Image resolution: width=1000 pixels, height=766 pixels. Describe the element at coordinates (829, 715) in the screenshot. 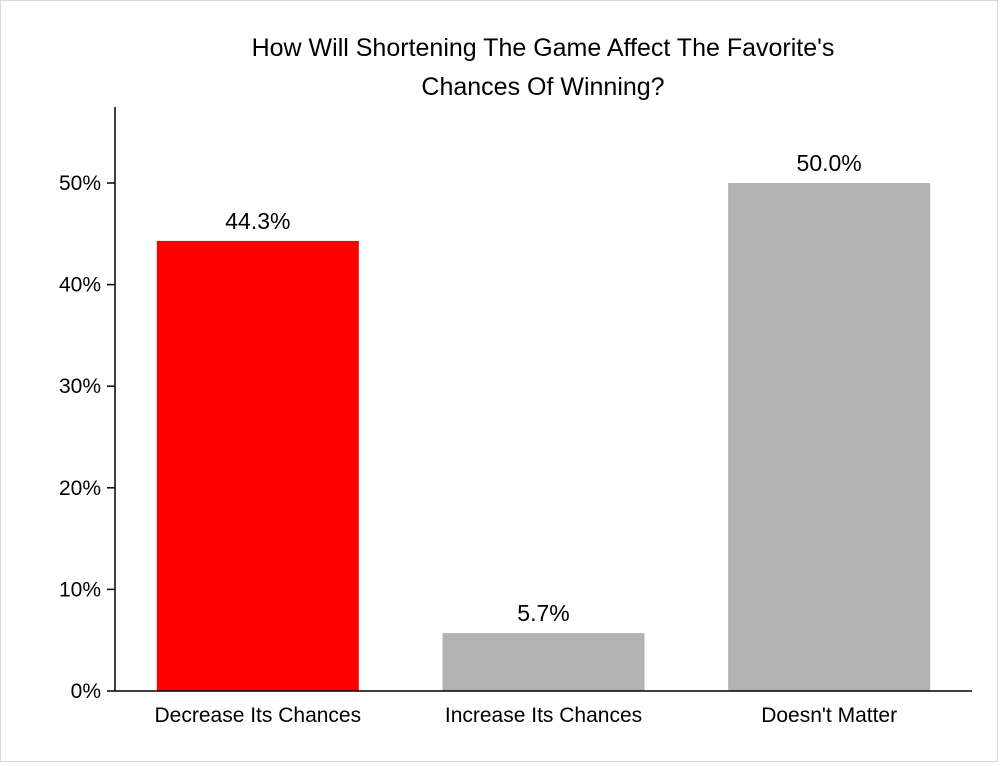

I see `x-category-label: Doesn't Matter` at that location.